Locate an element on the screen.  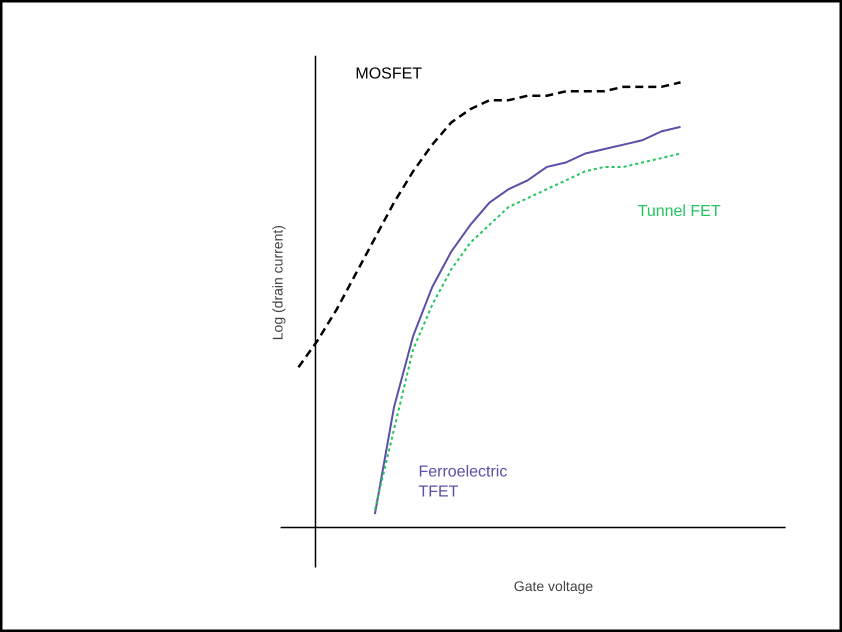
y-axis-title: Log (drain current) is located at coordinates (277, 282).